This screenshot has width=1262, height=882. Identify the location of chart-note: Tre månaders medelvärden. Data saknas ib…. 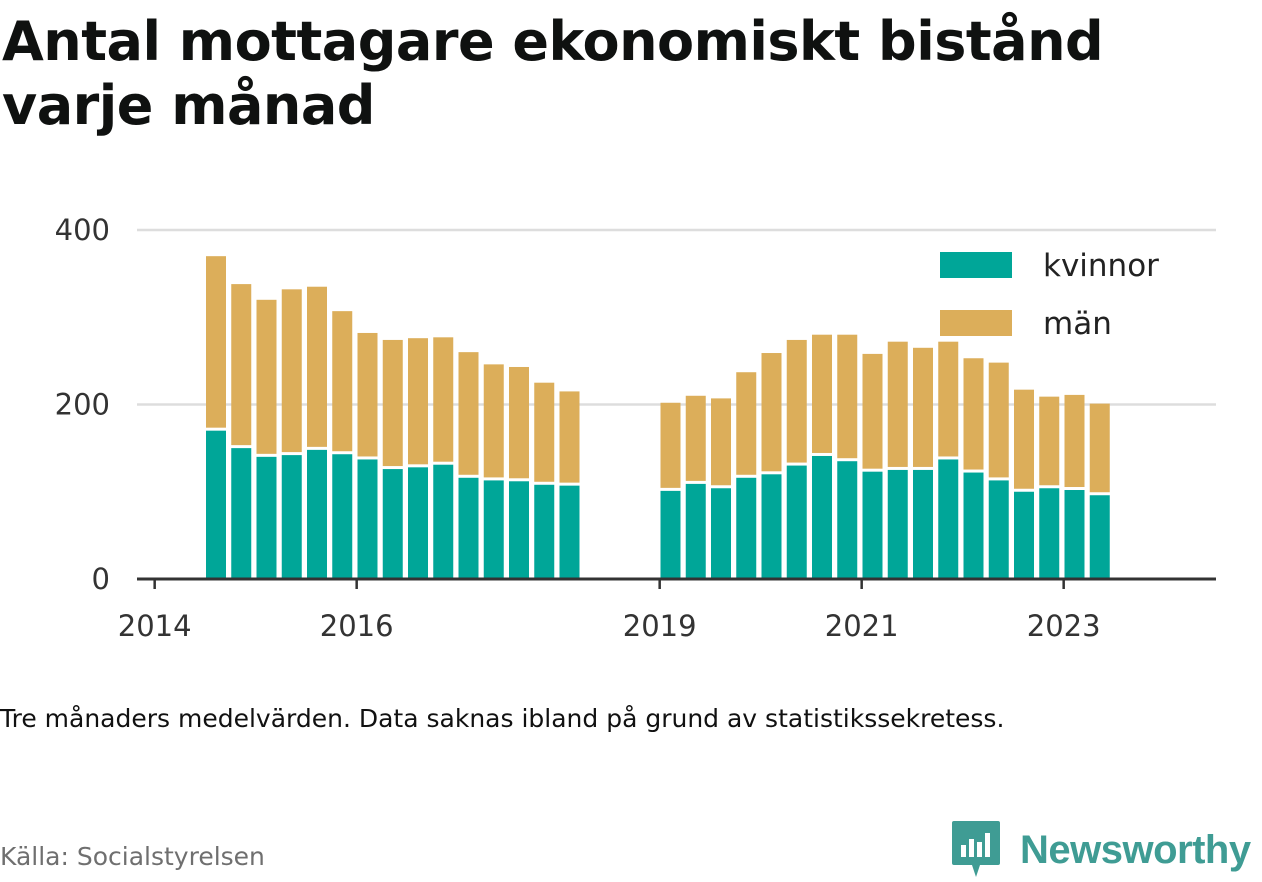
(502, 718).